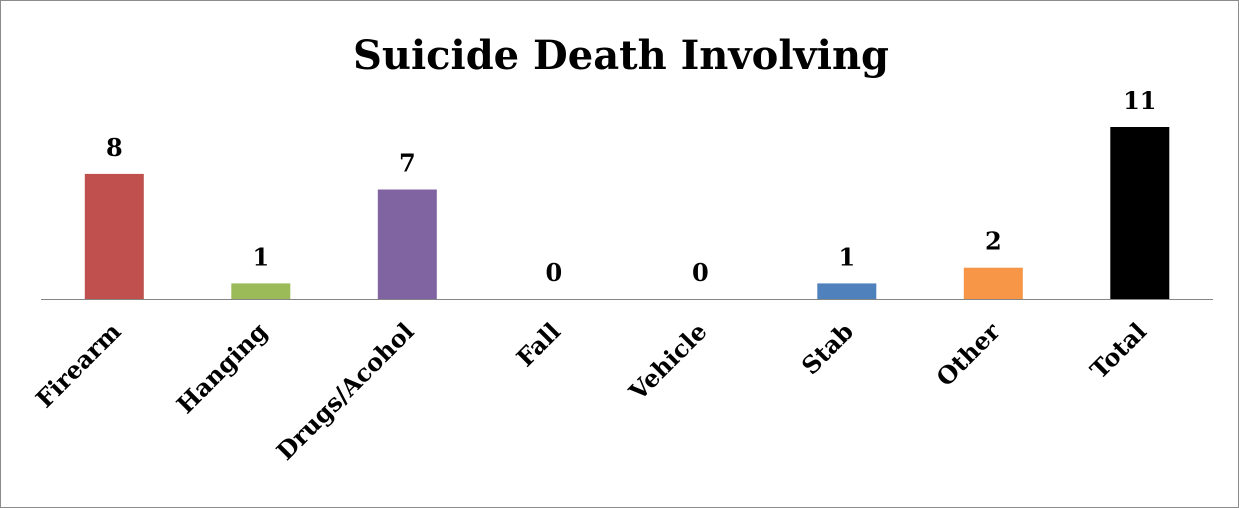 This screenshot has width=1239, height=508. What do you see at coordinates (1118, 351) in the screenshot?
I see `category-label-total: Total` at bounding box center [1118, 351].